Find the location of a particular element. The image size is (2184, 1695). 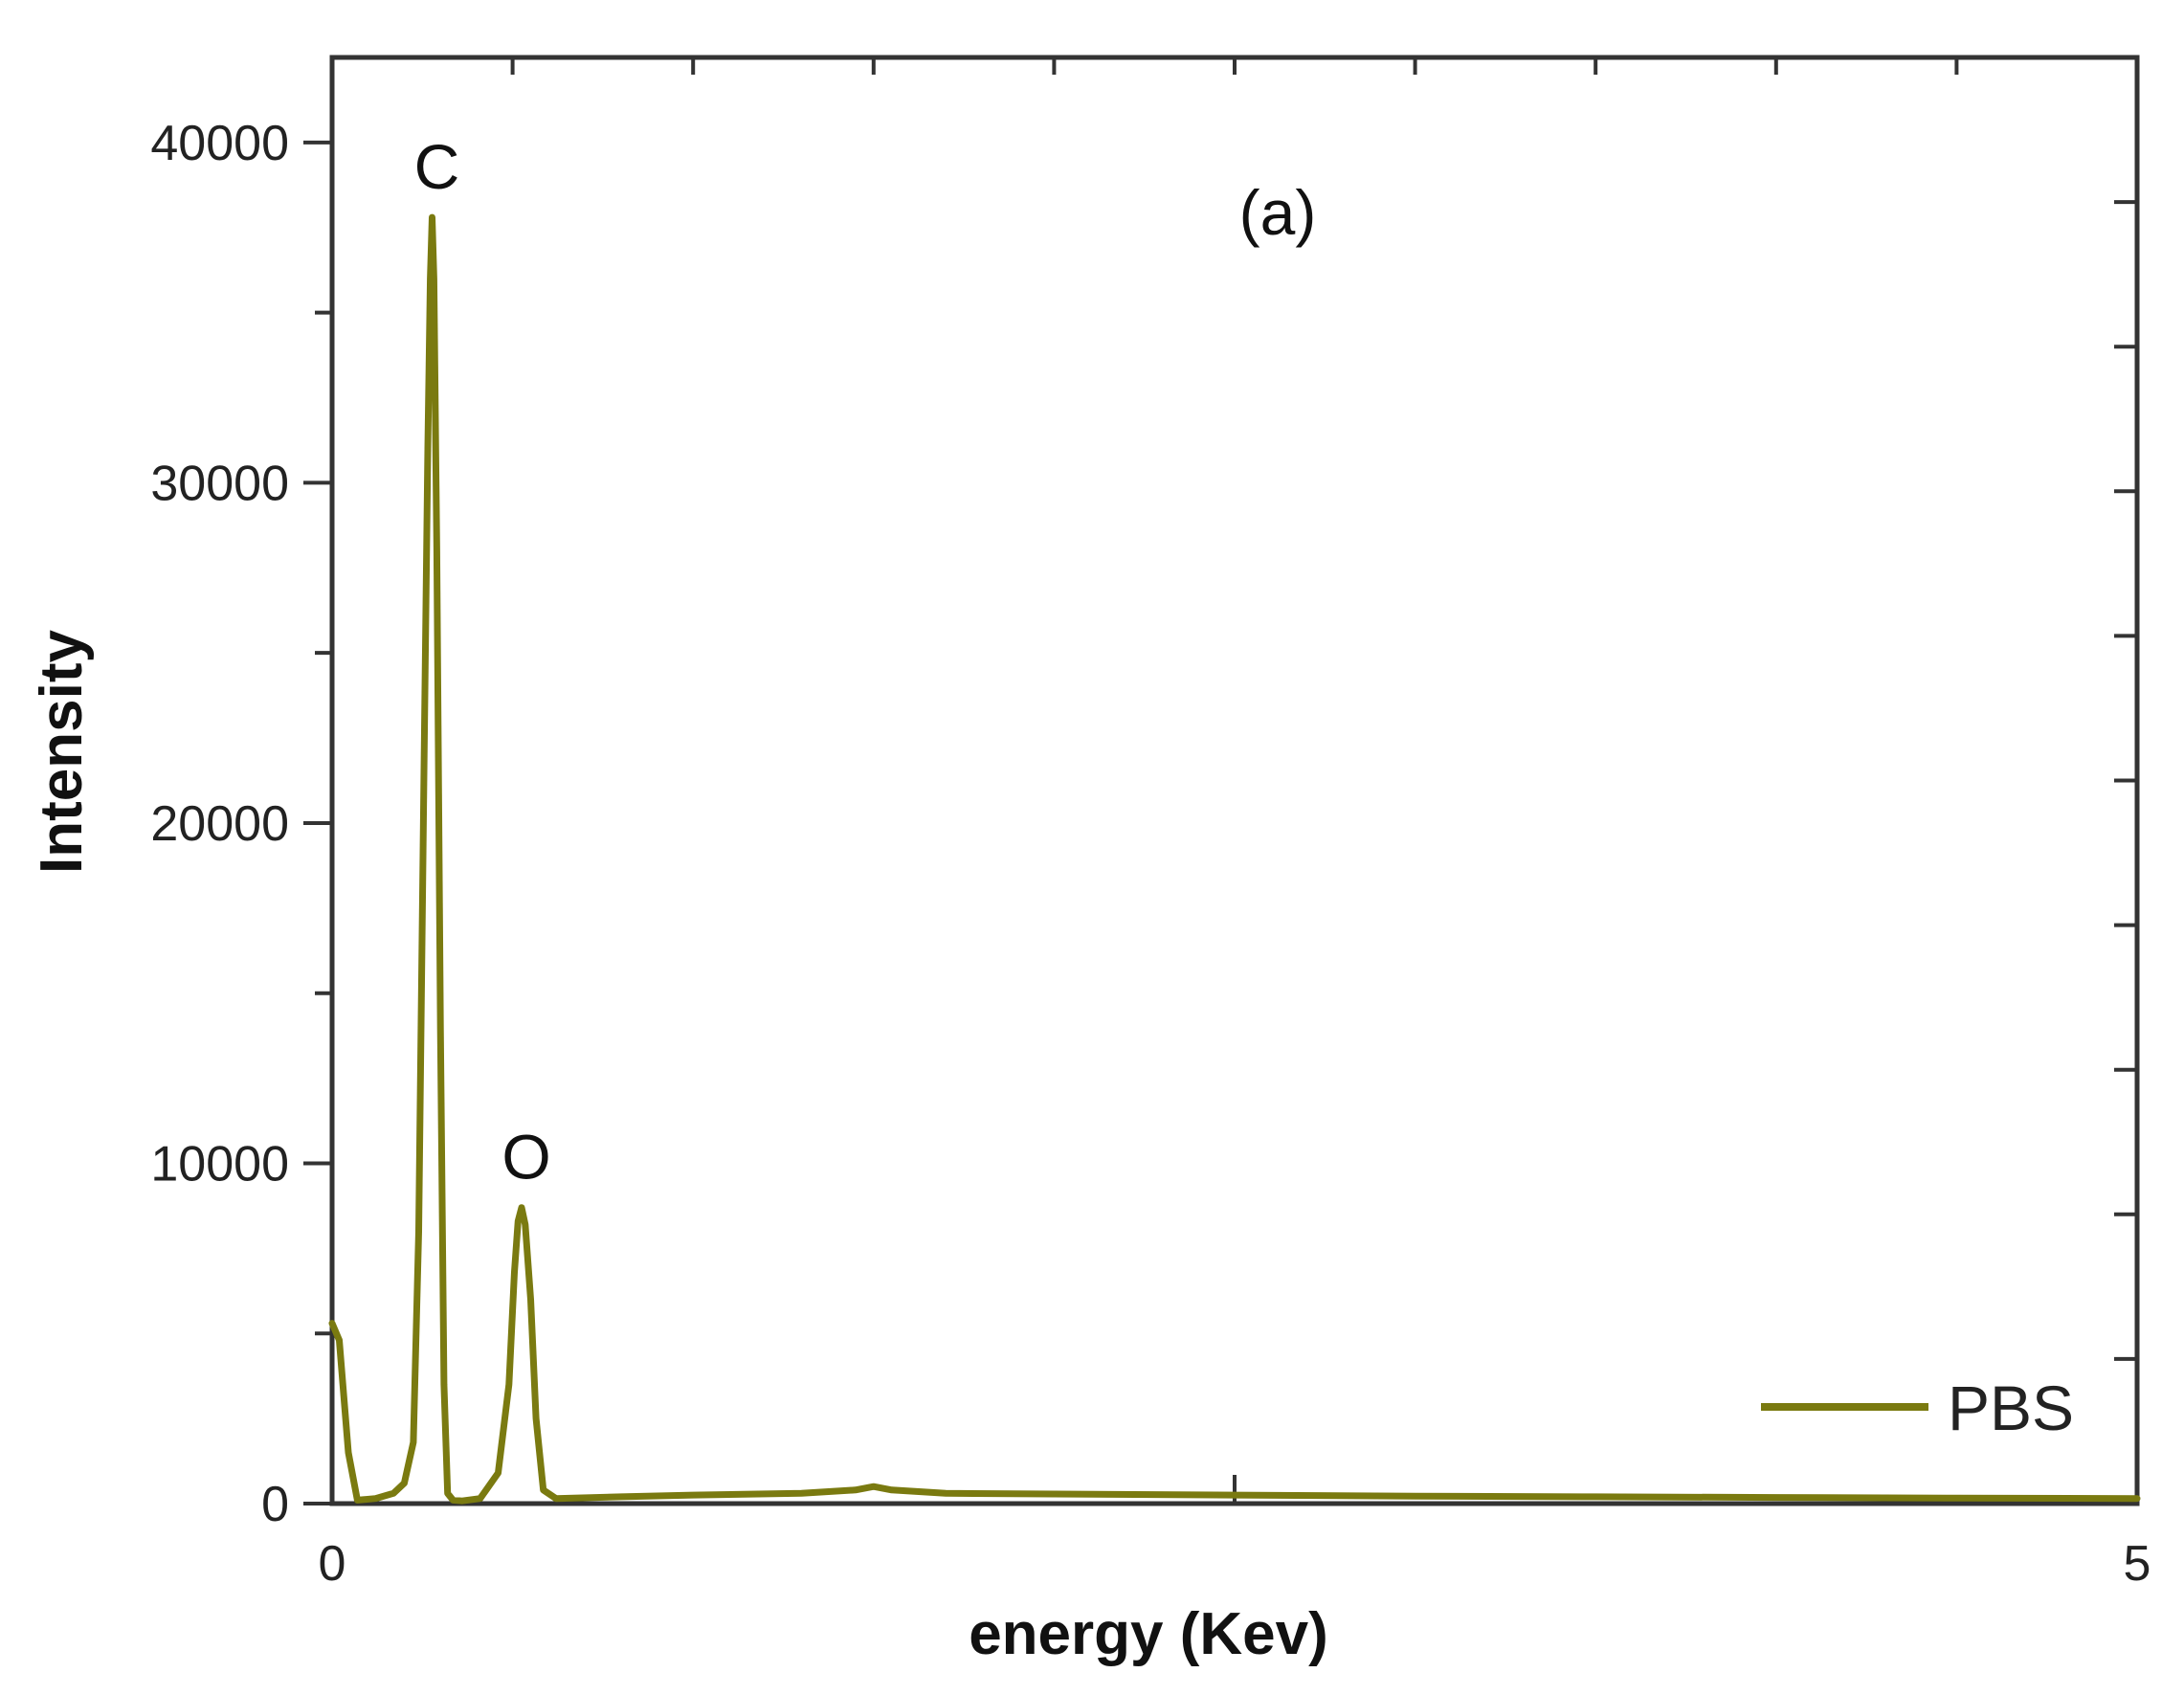

legend-label-pbs: PBS is located at coordinates (2011, 1408).